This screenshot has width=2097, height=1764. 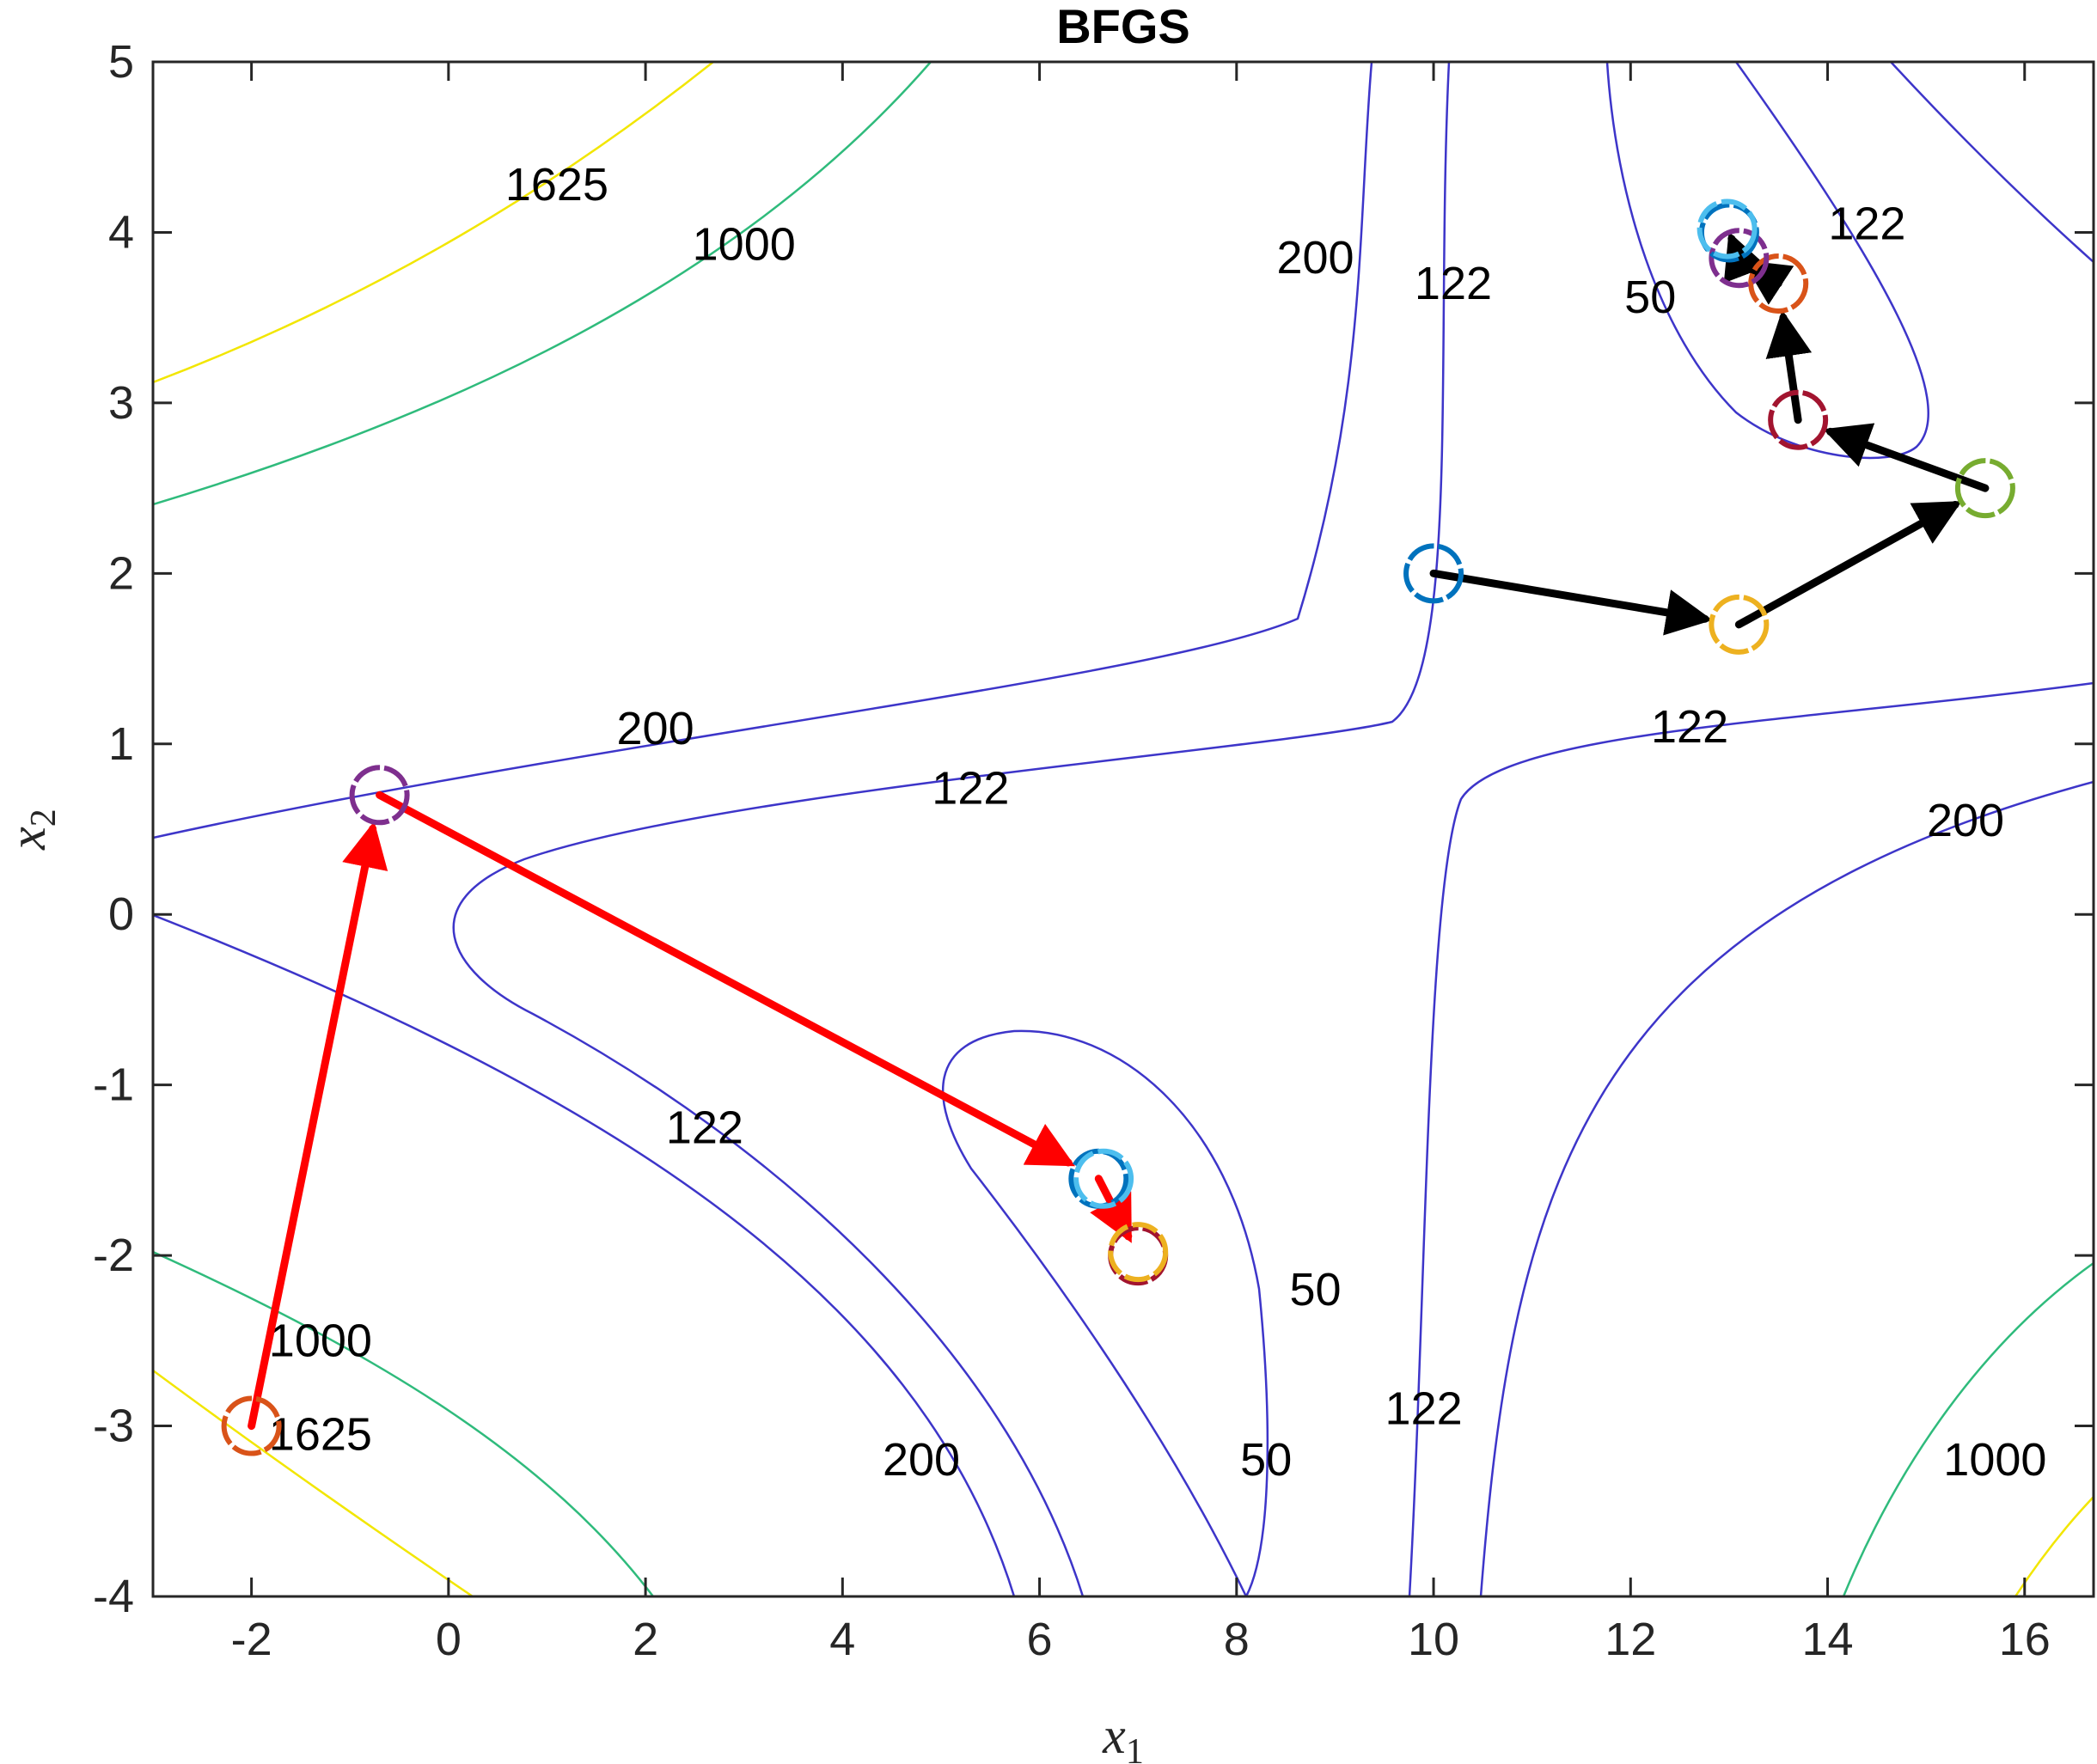 I want to click on y-axis-label: x2, so click(x=32, y=830).